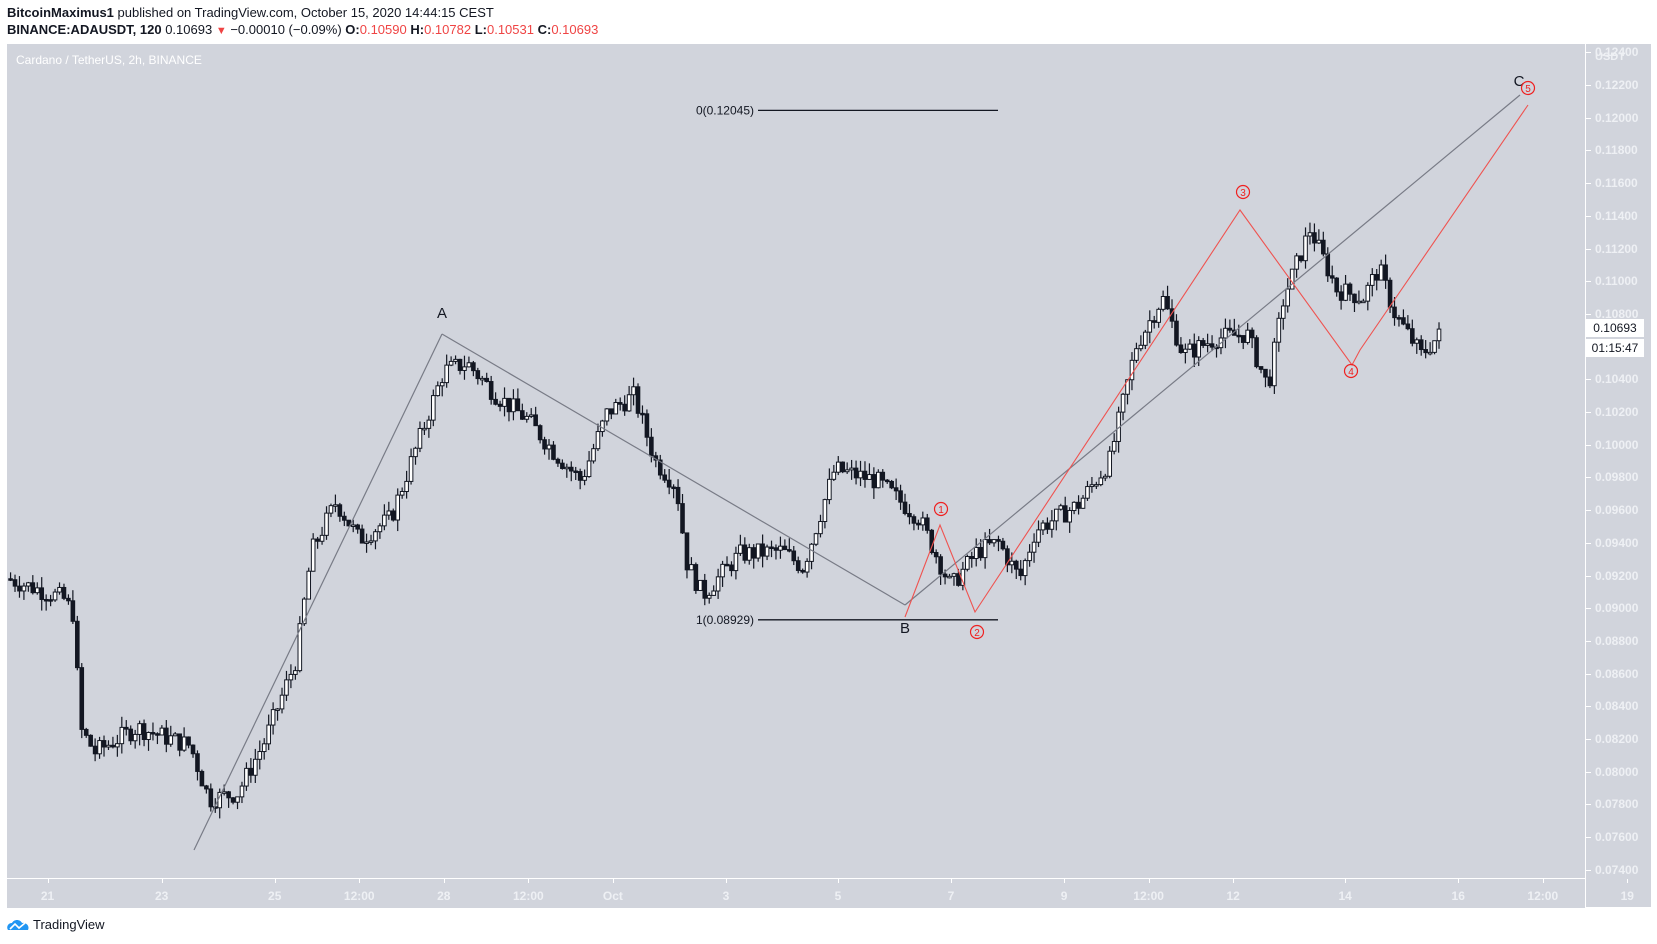 Image resolution: width=1657 pixels, height=944 pixels. Describe the element at coordinates (69, 924) in the screenshot. I see `brand-name: TradingView` at that location.